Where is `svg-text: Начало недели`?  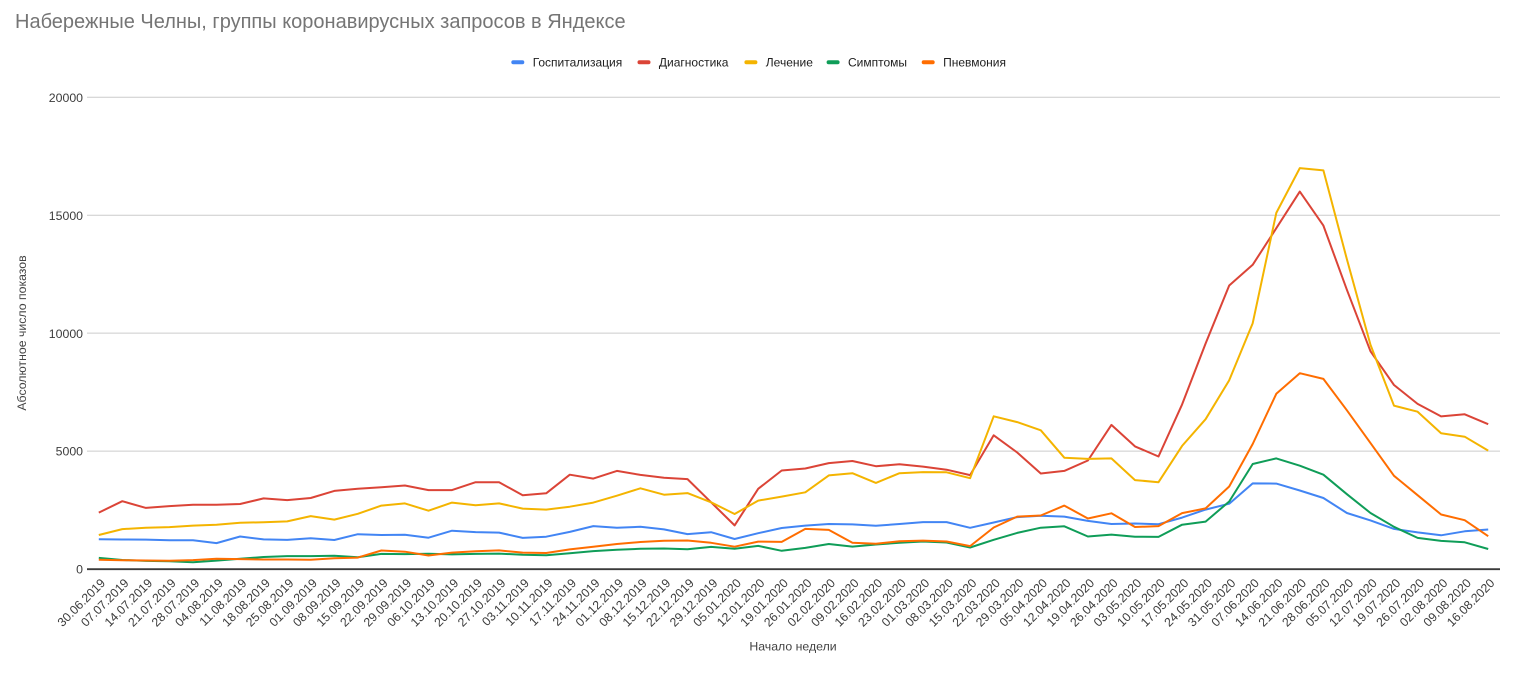
svg-text: Начало недели is located at coordinates (792, 647).